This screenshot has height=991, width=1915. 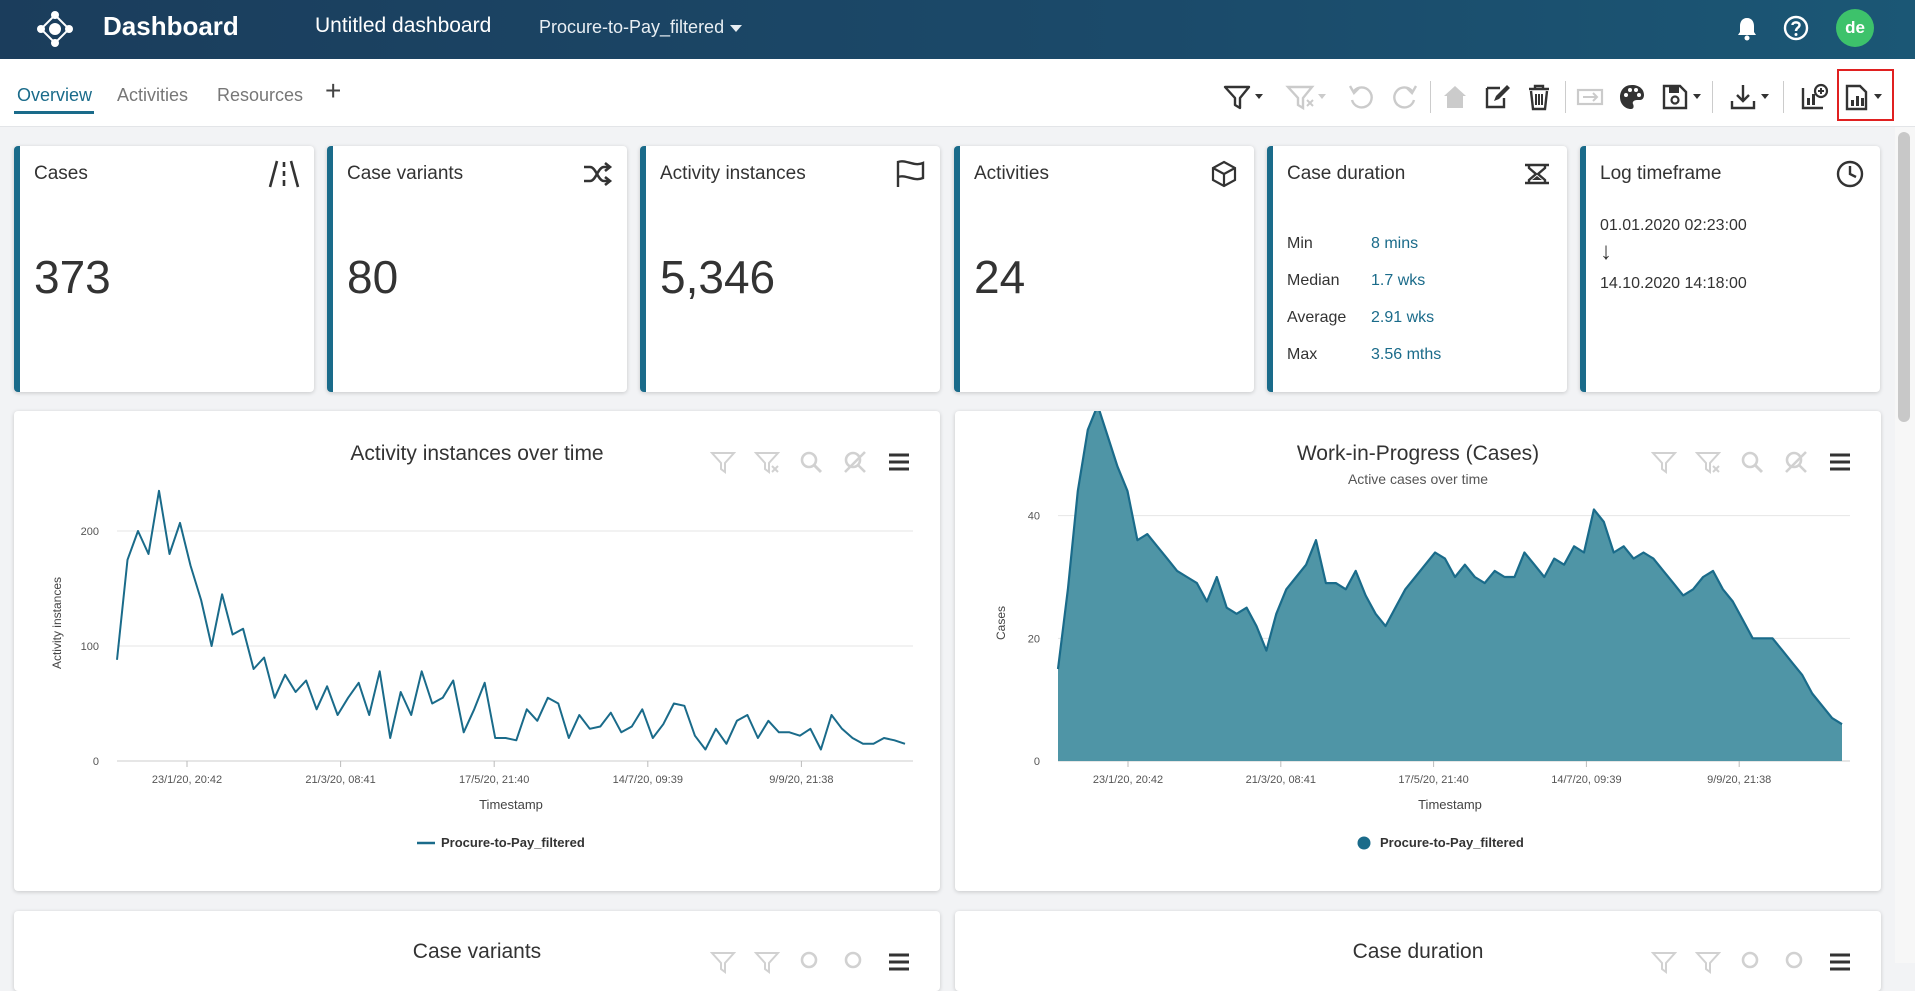 What do you see at coordinates (790, 269) in the screenshot?
I see `kpi-card-activity-instances: Activity instances 5,346` at bounding box center [790, 269].